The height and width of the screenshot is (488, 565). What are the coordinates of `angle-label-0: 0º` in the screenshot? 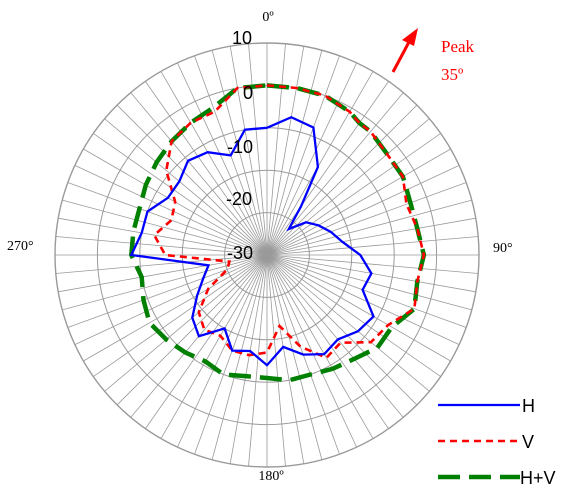 It's located at (268, 17).